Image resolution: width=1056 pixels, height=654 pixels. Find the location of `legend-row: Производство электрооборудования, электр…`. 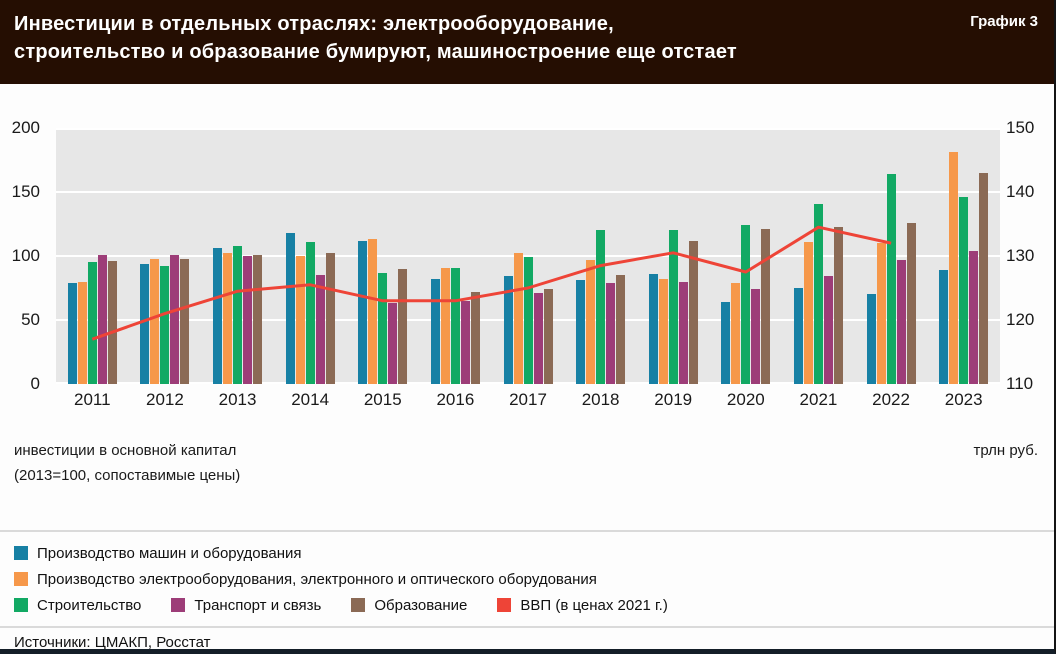

legend-row: Производство электрооборудования, электр… is located at coordinates (527, 579).